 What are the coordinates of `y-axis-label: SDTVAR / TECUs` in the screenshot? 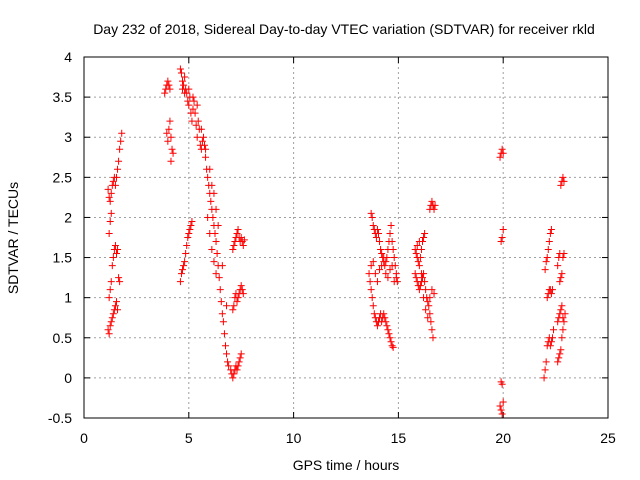 It's located at (13, 238).